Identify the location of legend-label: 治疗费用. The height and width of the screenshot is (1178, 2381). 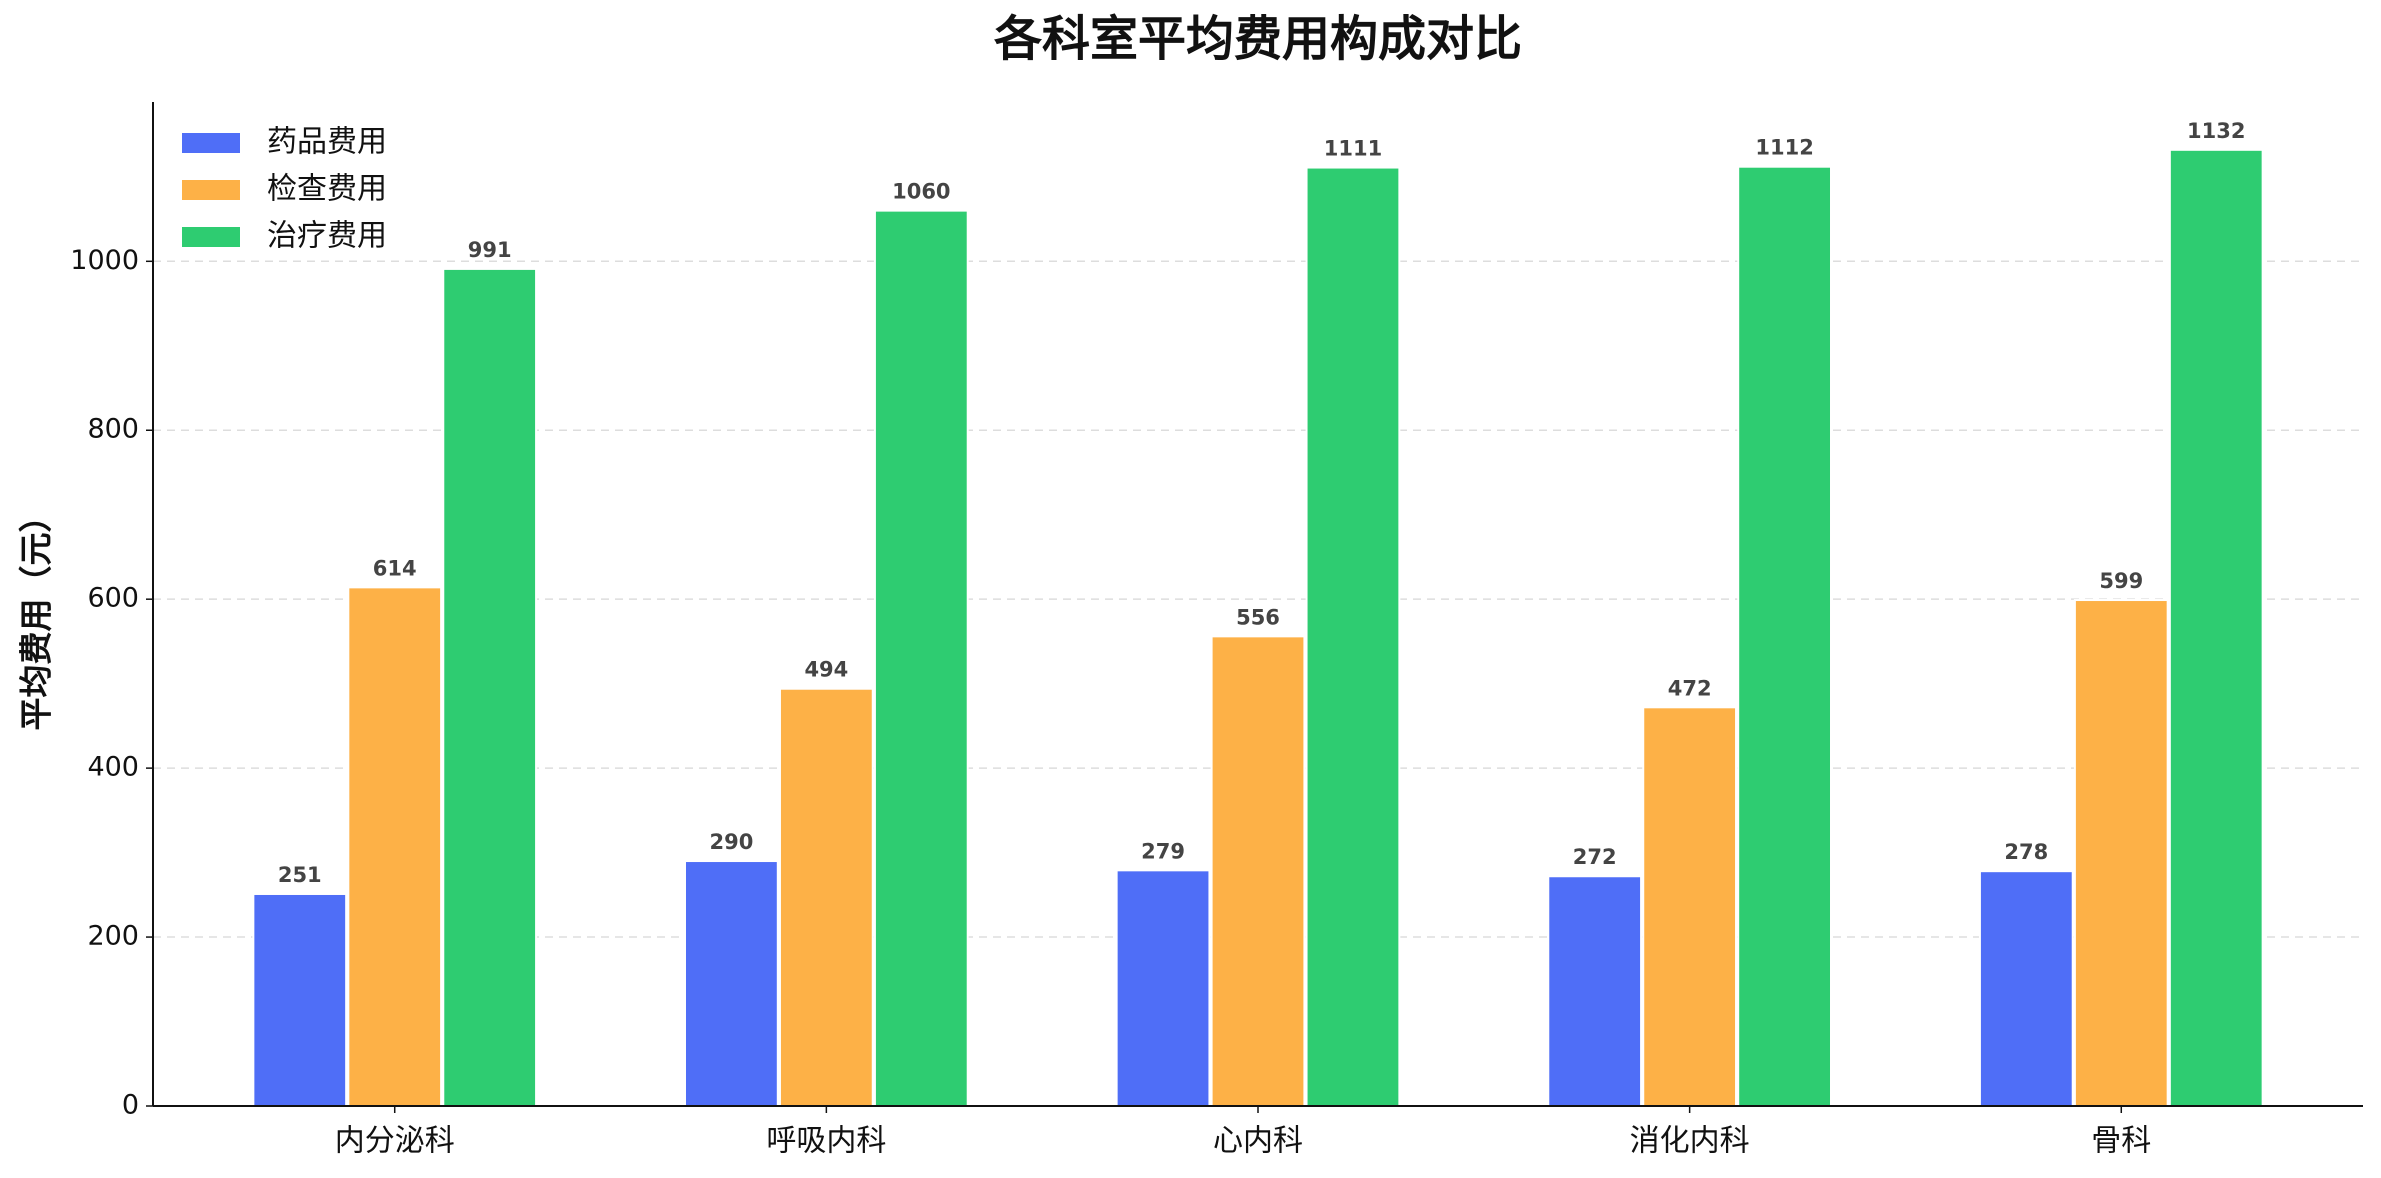
(327, 236).